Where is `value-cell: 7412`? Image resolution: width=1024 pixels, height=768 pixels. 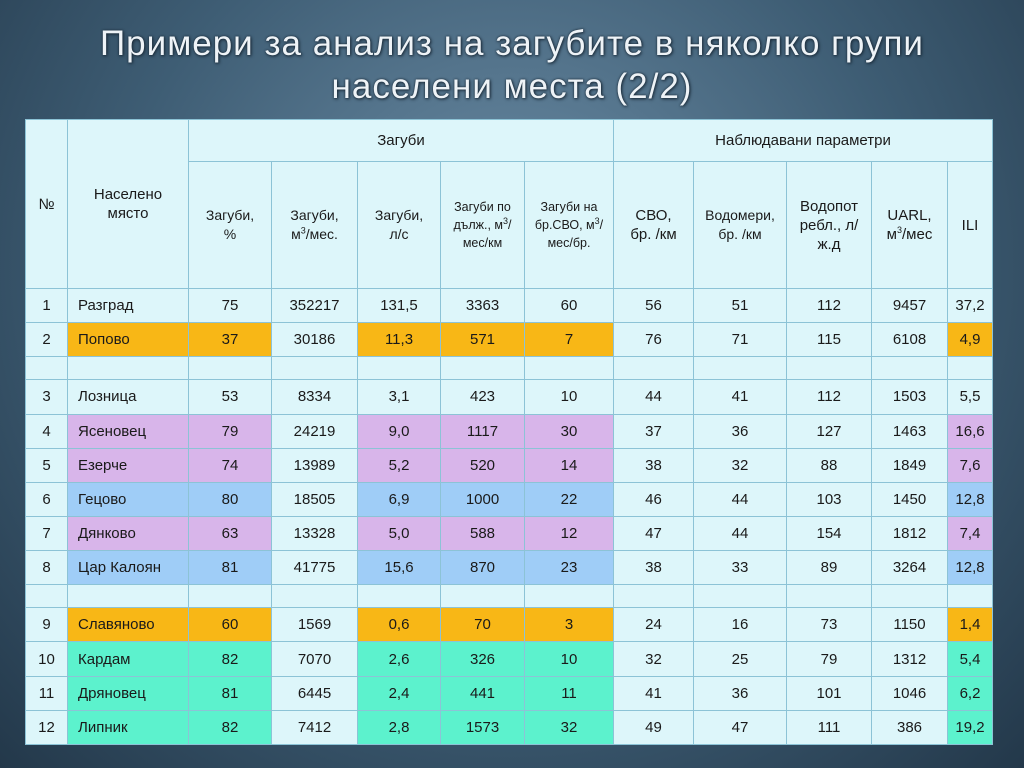 value-cell: 7412 is located at coordinates (314, 727).